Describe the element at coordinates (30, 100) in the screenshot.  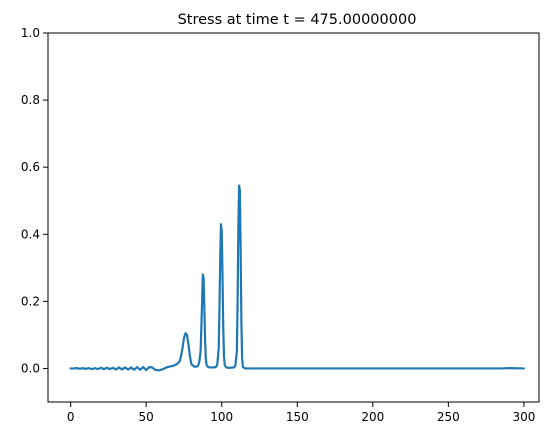
I see `y-tick-label: 0.8` at that location.